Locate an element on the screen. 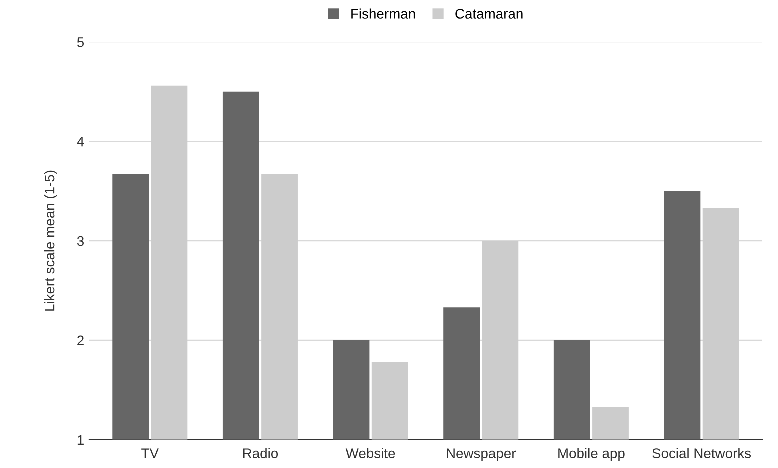  x-tick-label: Radio is located at coordinates (260, 453).